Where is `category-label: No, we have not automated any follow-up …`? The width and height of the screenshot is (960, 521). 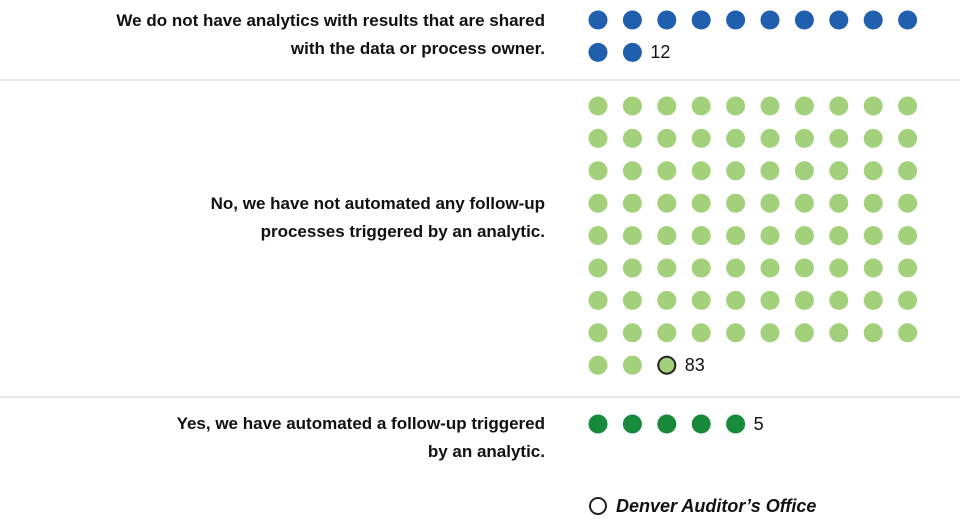 category-label: No, we have not automated any follow-up … is located at coordinates (377, 217).